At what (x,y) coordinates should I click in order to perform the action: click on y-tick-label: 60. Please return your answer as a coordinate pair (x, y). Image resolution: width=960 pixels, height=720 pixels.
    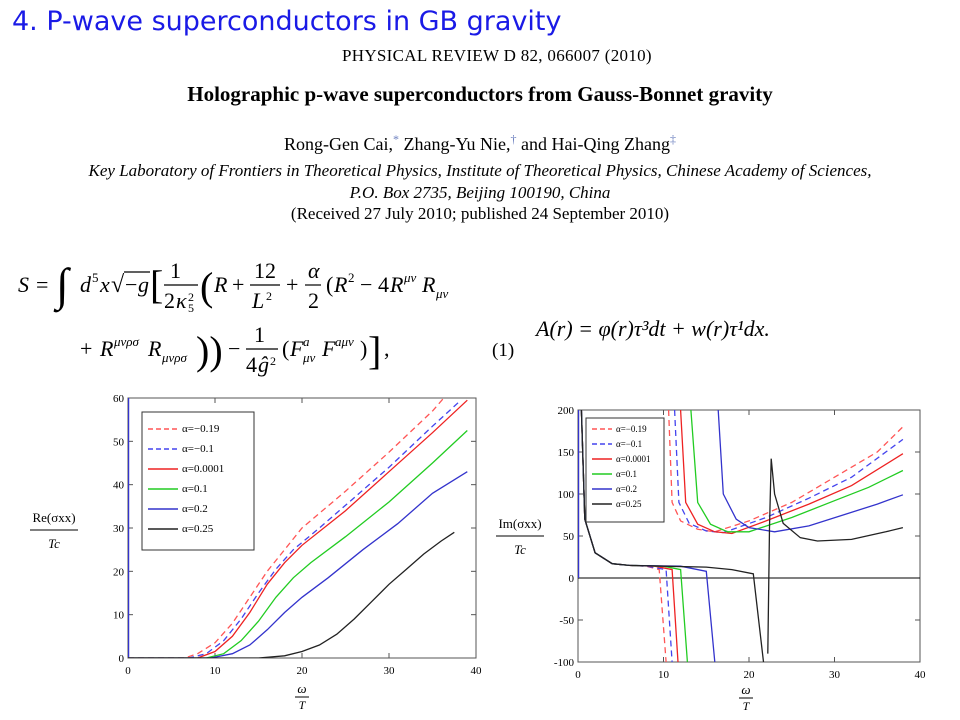
    Looking at the image, I should click on (119, 399).